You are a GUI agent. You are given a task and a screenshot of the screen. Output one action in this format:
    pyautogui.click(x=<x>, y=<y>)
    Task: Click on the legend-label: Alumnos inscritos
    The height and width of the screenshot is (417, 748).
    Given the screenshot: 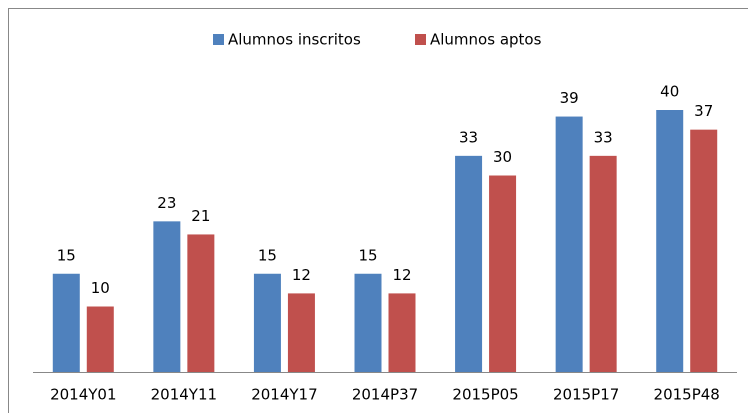 What is the action you would take?
    pyautogui.click(x=294, y=40)
    